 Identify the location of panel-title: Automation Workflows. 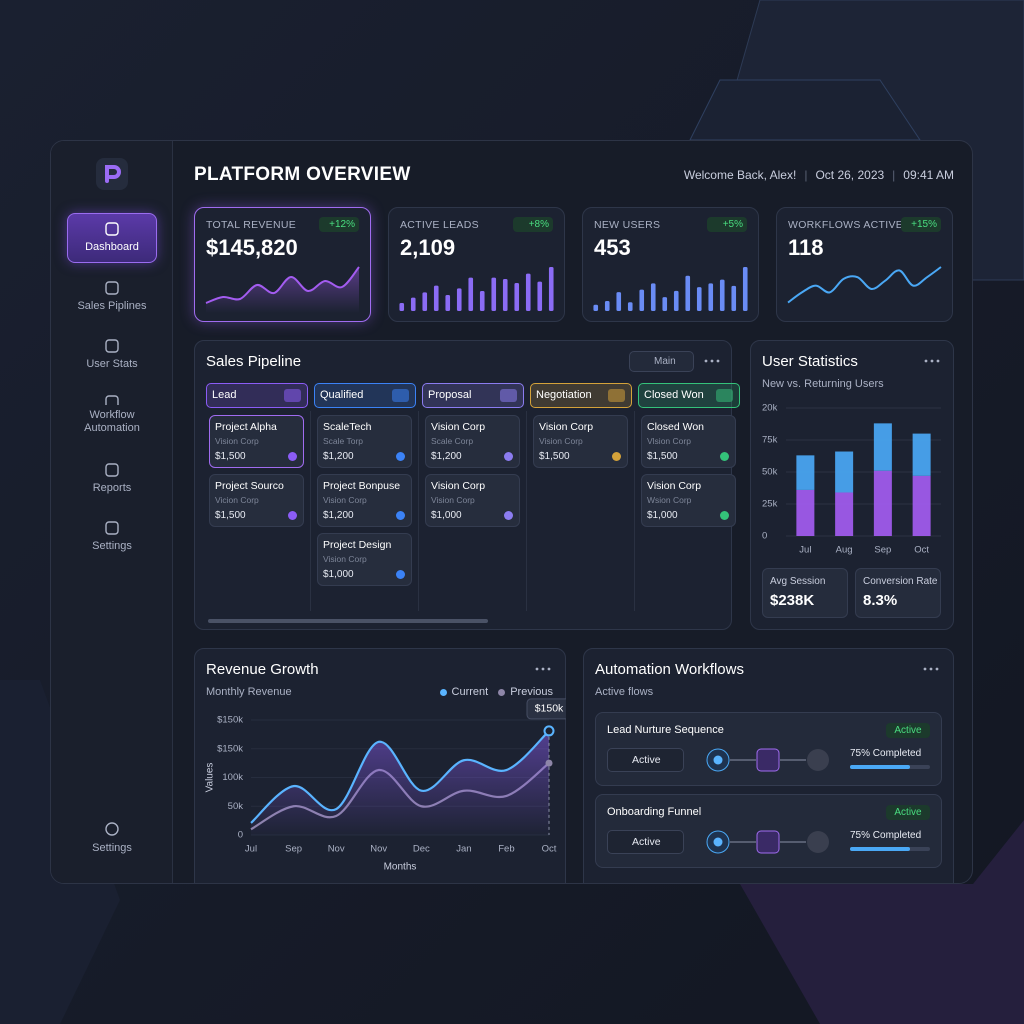
(669, 669).